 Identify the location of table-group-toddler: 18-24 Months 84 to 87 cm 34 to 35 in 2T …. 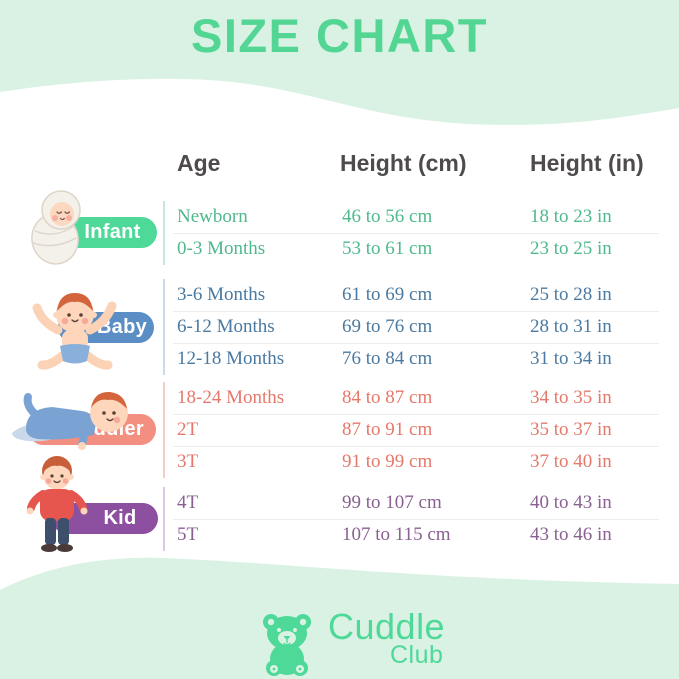
(413, 430).